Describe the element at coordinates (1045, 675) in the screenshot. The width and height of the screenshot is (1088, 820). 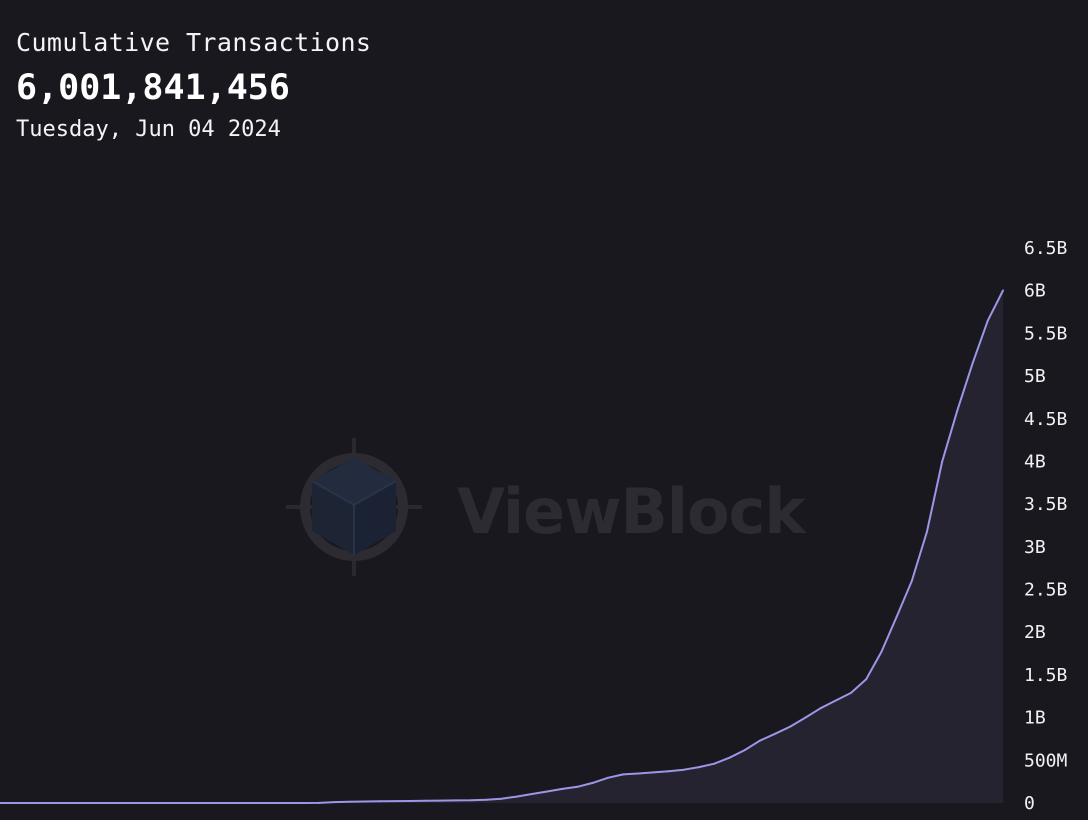
I see `y-tick-label: 1.5B` at that location.